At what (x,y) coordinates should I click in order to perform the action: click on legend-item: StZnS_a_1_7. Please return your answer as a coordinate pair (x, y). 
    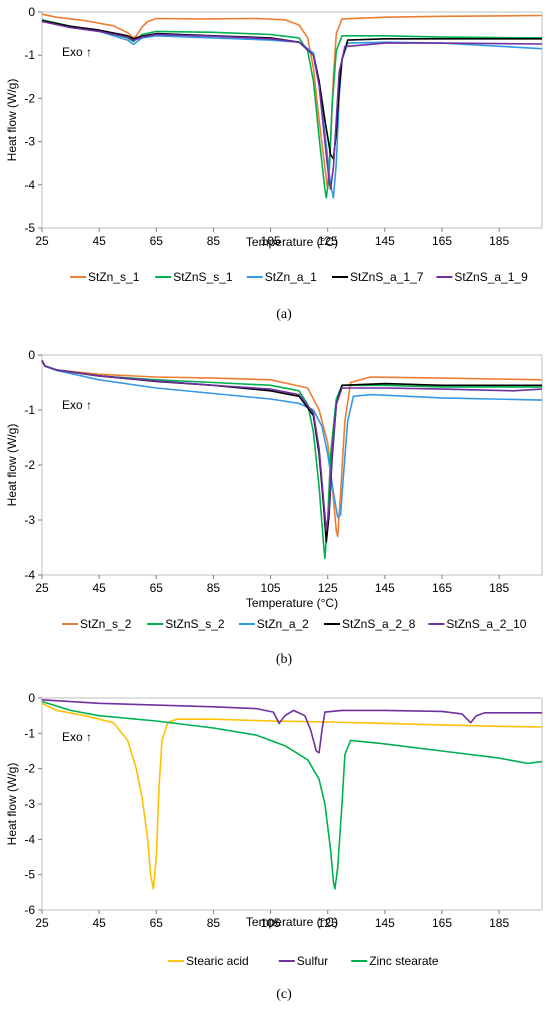
    Looking at the image, I should click on (378, 277).